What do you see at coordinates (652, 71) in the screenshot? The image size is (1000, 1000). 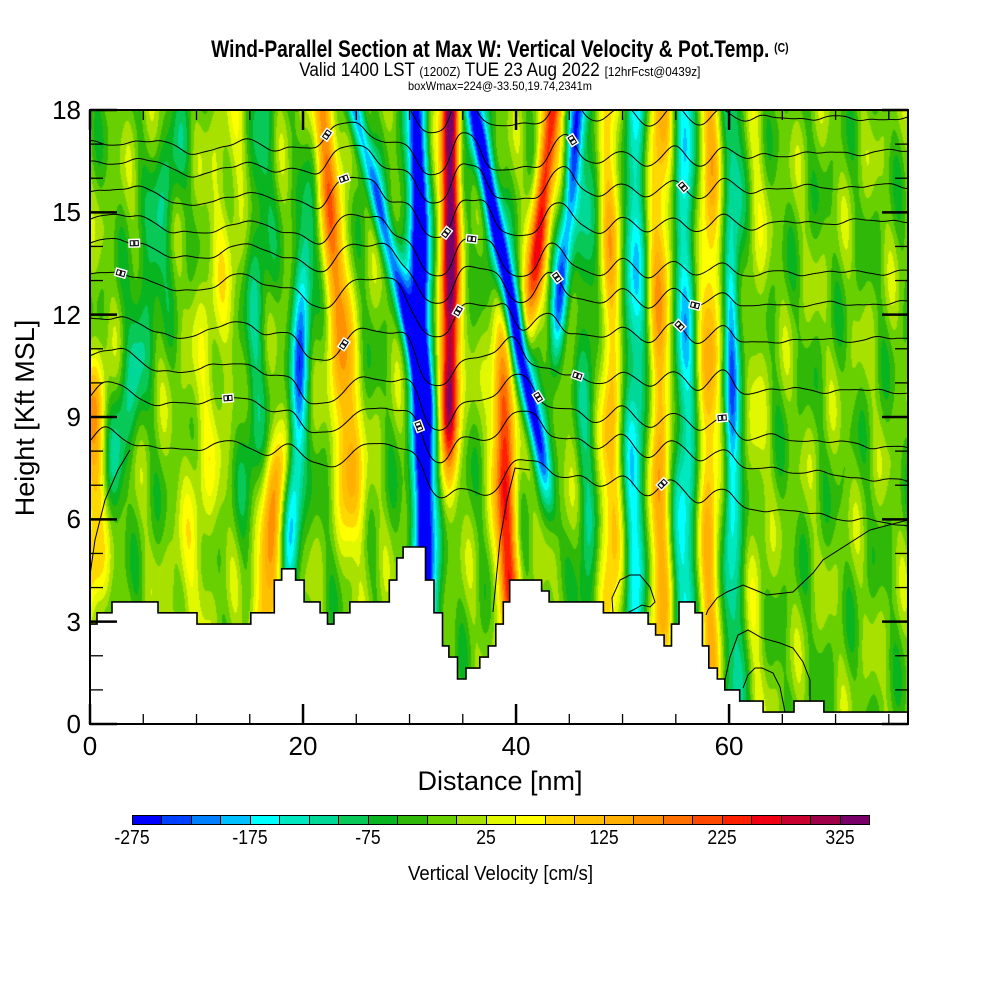 I see `forecast-info: [12hrFcst@0439z]` at bounding box center [652, 71].